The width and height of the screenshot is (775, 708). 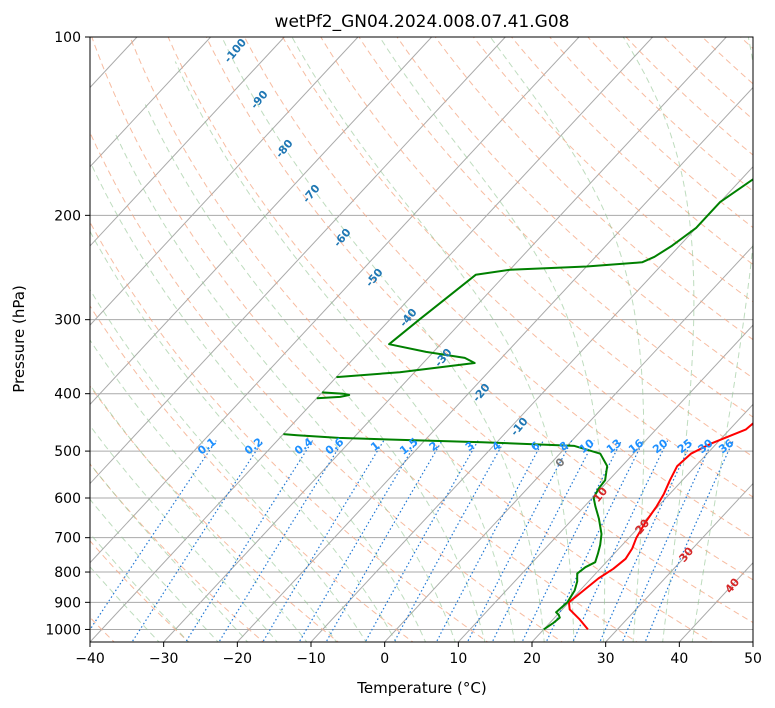 What do you see at coordinates (374, 278) in the screenshot?
I see `dry-adiabat-label: -50` at bounding box center [374, 278].